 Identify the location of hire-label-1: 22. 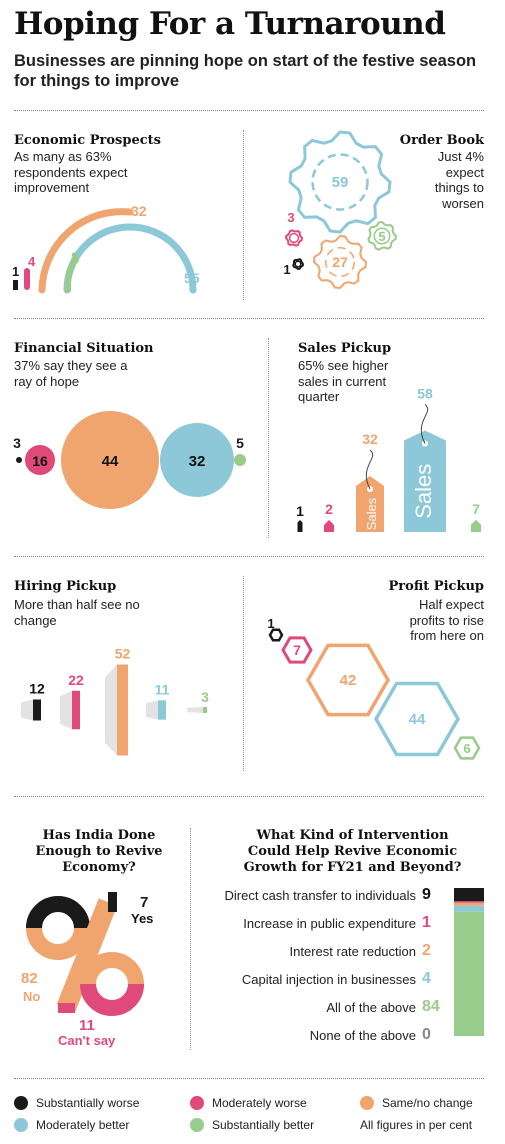
(76, 680).